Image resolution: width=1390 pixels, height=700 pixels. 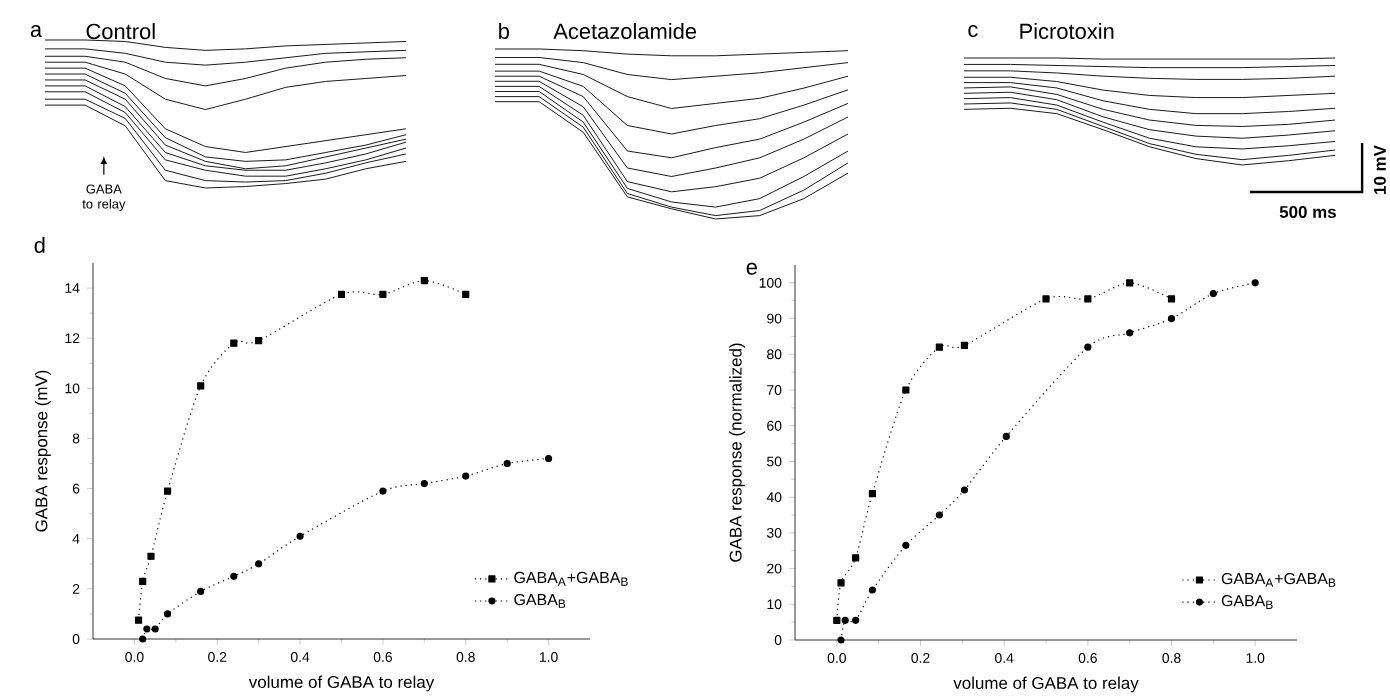 What do you see at coordinates (1307, 211) in the screenshot?
I see `text: 500 ms` at bounding box center [1307, 211].